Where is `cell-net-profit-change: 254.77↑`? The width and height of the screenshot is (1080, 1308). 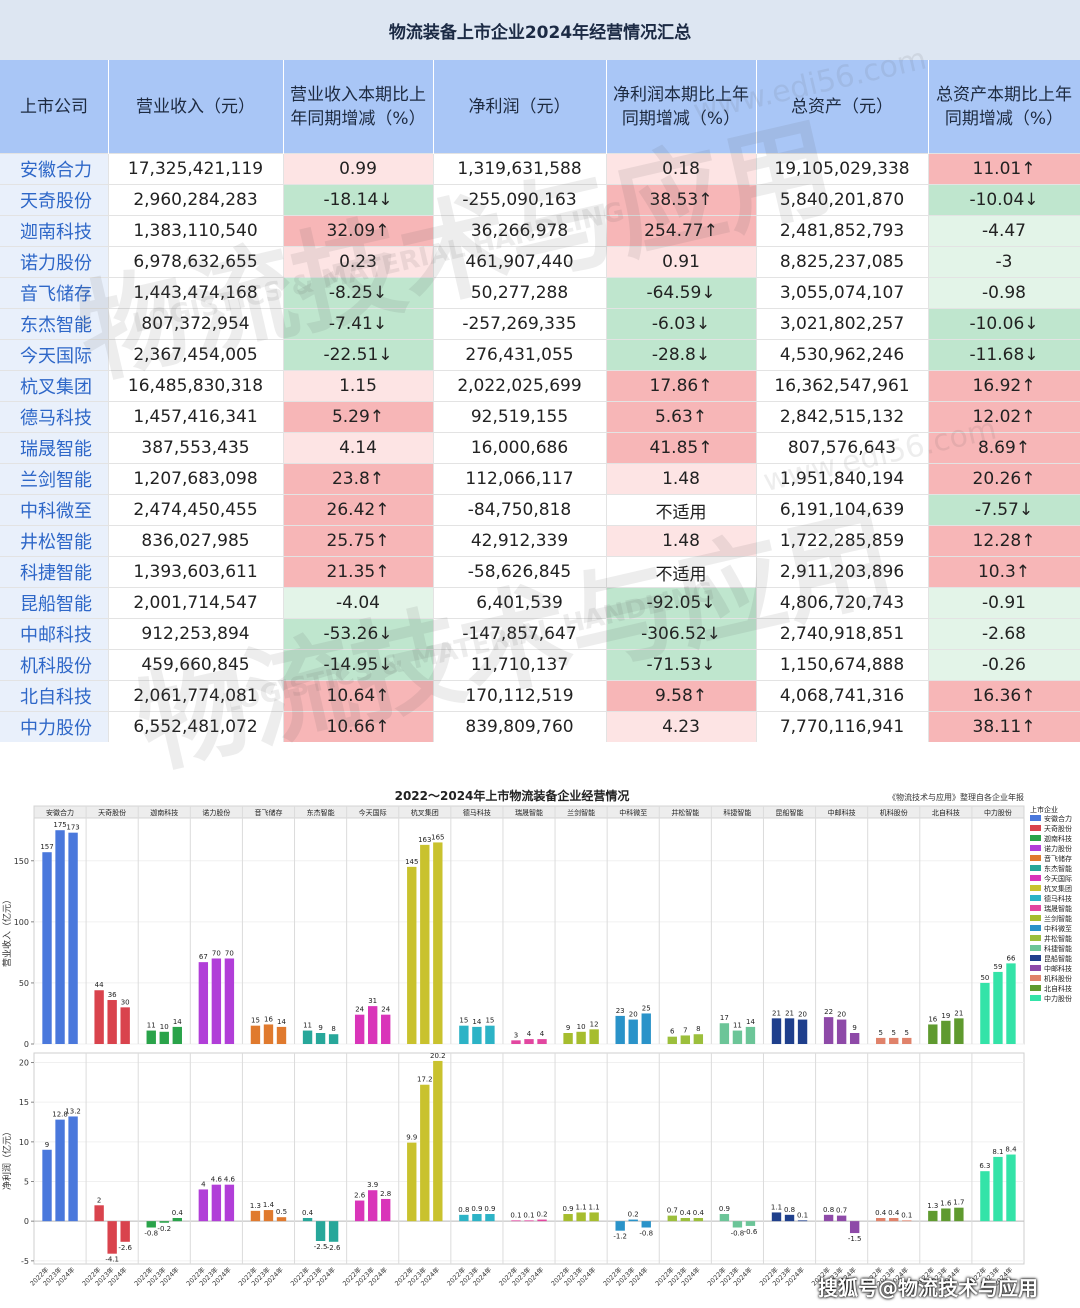
cell-net-profit-change: 254.77↑ is located at coordinates (681, 231).